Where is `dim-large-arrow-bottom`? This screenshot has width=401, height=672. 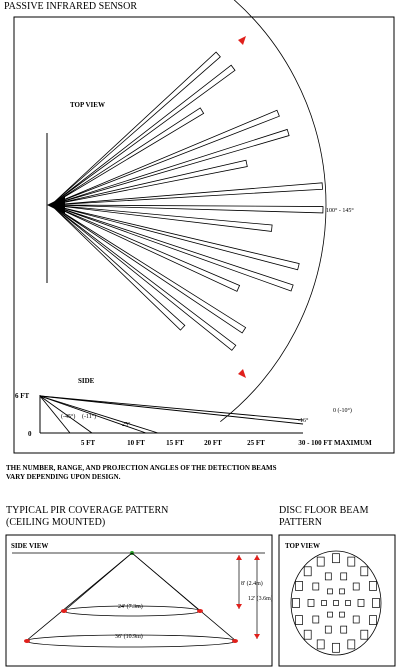
dim-large-arrow-bottom is located at coordinates (257, 636).